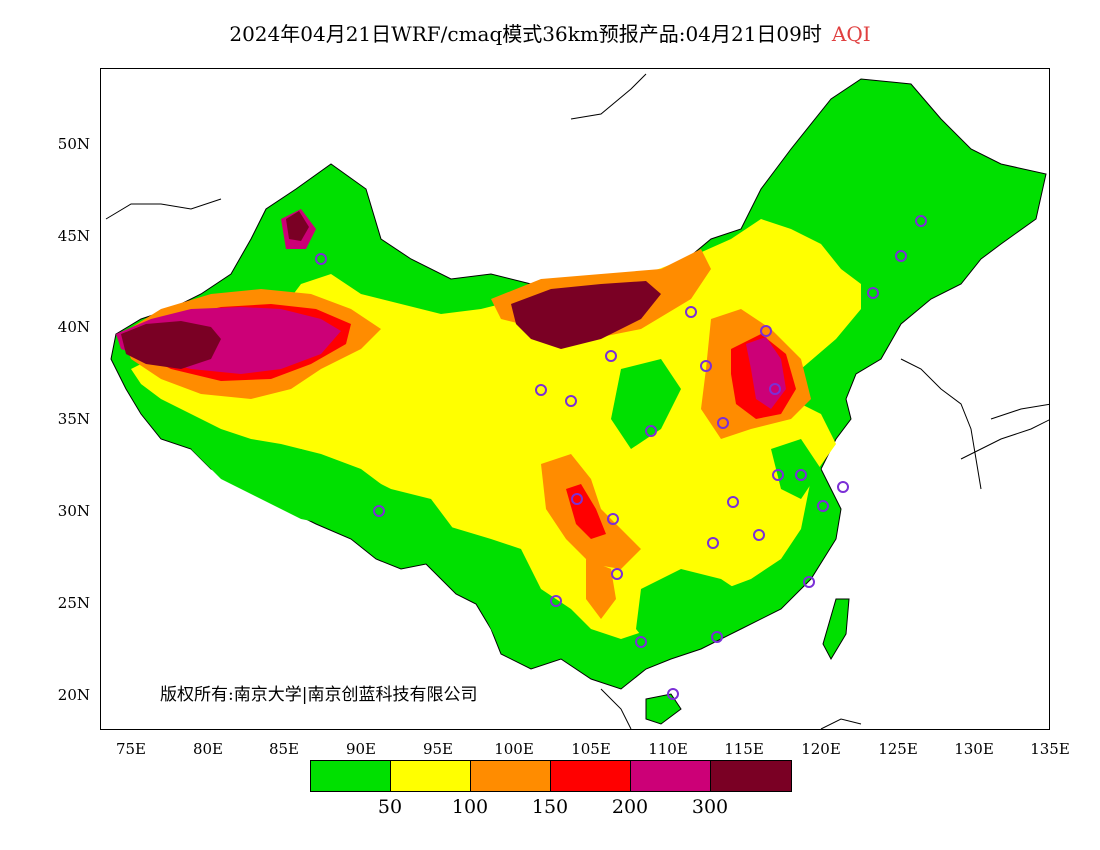 This screenshot has height=850, width=1100. Describe the element at coordinates (731, 708) in the screenshot. I see `coastline-southeast-asia` at that location.